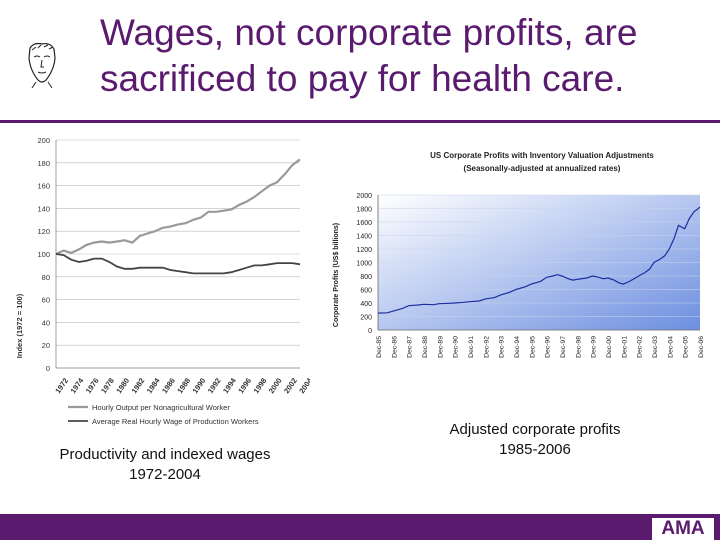 This screenshot has height=540, width=720. Describe the element at coordinates (535, 440) in the screenshot. I see `caption-corporate-profits: Adjusted corporate profits 1985-2006` at that location.